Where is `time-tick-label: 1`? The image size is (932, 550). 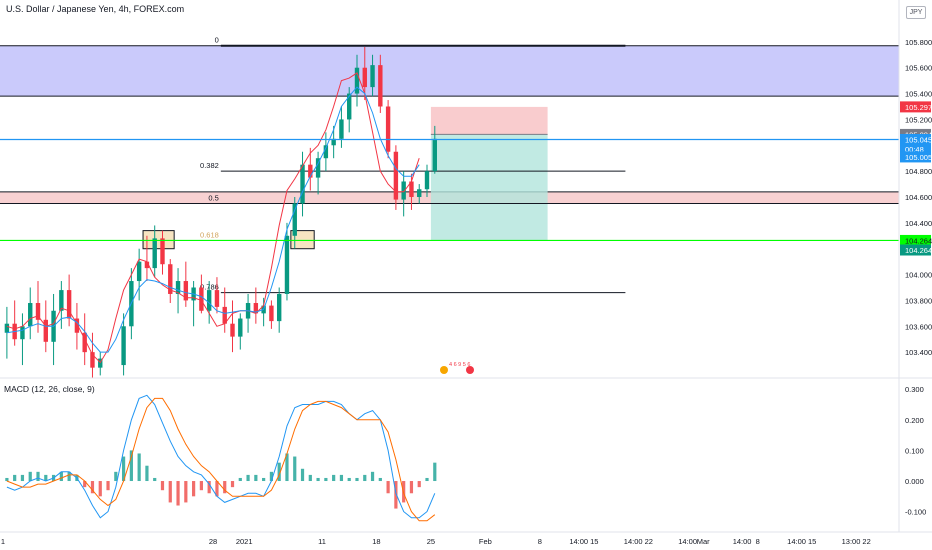
time-tick-label: 1 is located at coordinates (3, 541).